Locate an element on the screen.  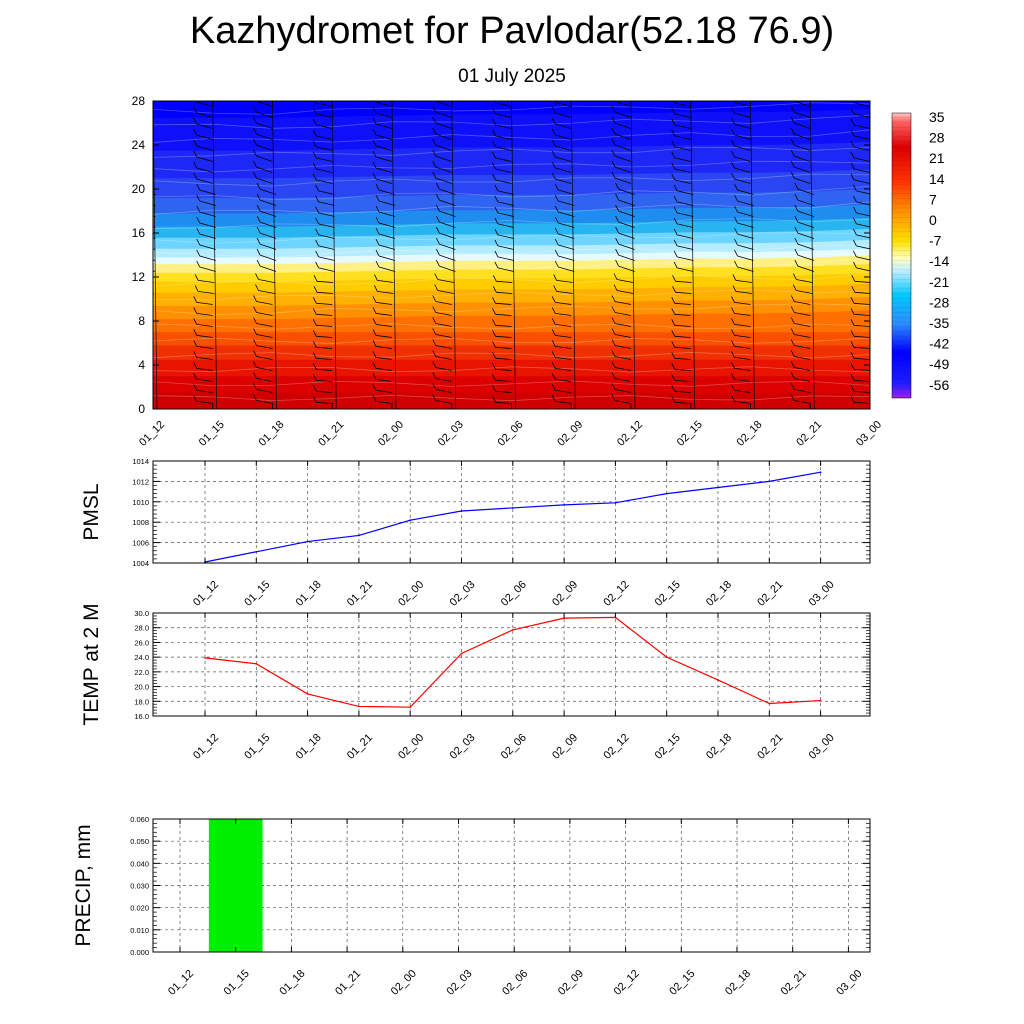
isotherm-line is located at coordinates (511, 295).